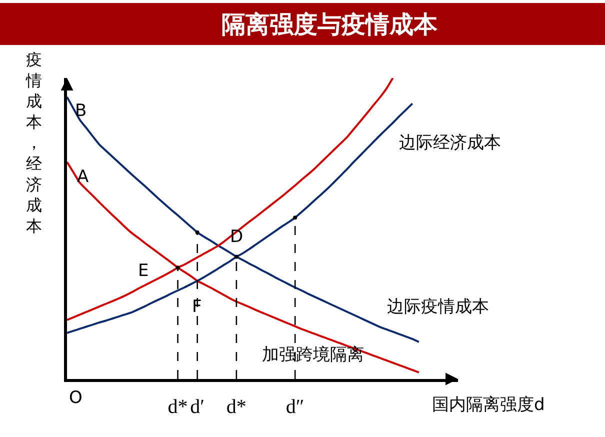  Describe the element at coordinates (81, 111) in the screenshot. I see `annotation: B` at that location.